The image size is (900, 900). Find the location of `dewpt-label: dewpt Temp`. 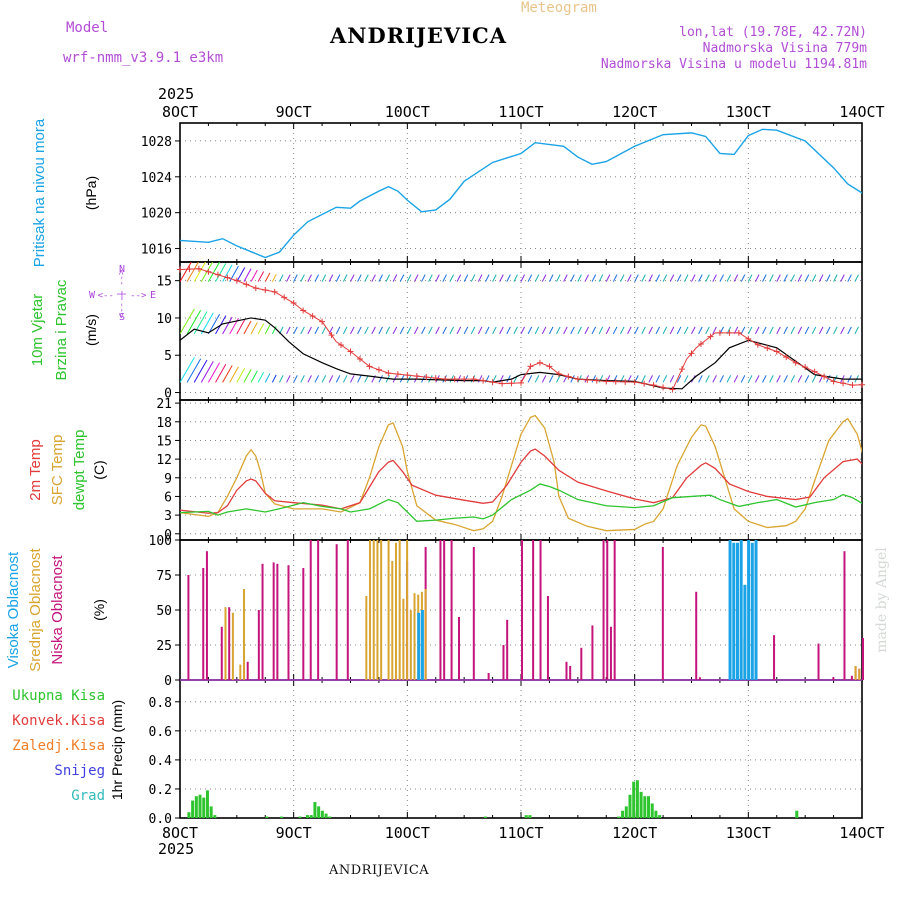

dewpt-label: dewpt Temp is located at coordinates (79, 470).